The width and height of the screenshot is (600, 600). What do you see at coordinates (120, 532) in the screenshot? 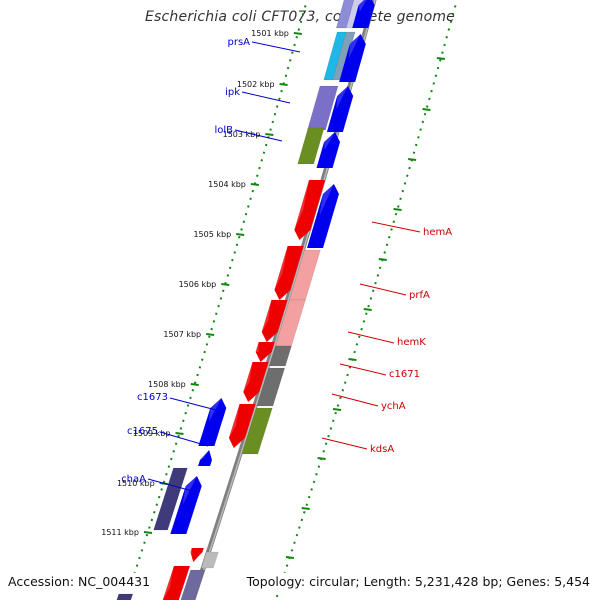
I see `tick-label: 1511 kbp` at bounding box center [120, 532].